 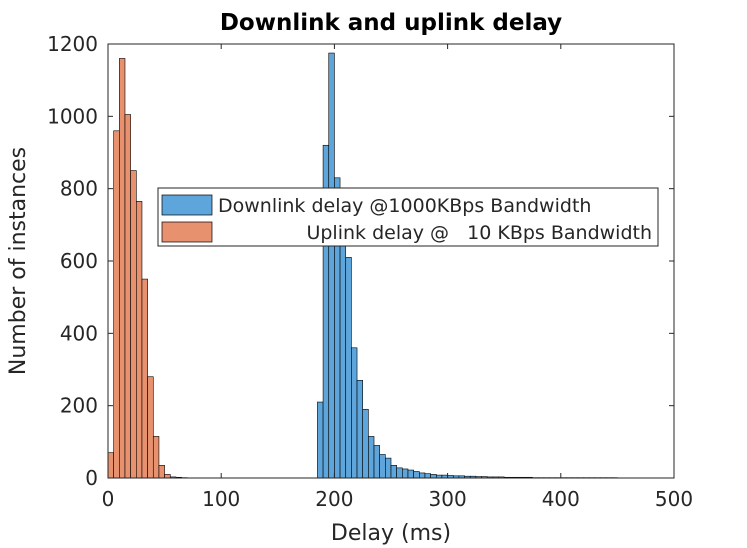 I want to click on y-tick-label: 0, so click(x=91, y=478).